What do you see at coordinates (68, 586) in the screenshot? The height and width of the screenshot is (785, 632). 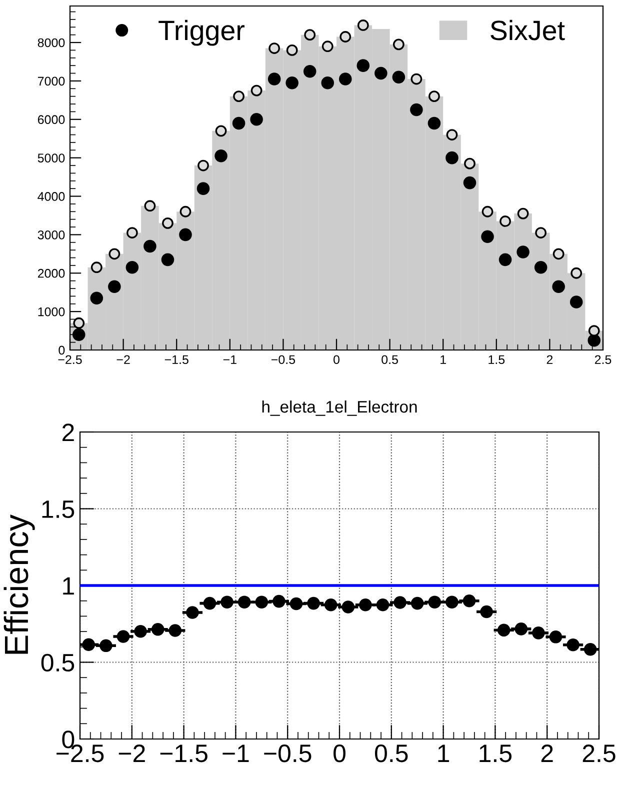 I see `y-tick-label: 1` at bounding box center [68, 586].